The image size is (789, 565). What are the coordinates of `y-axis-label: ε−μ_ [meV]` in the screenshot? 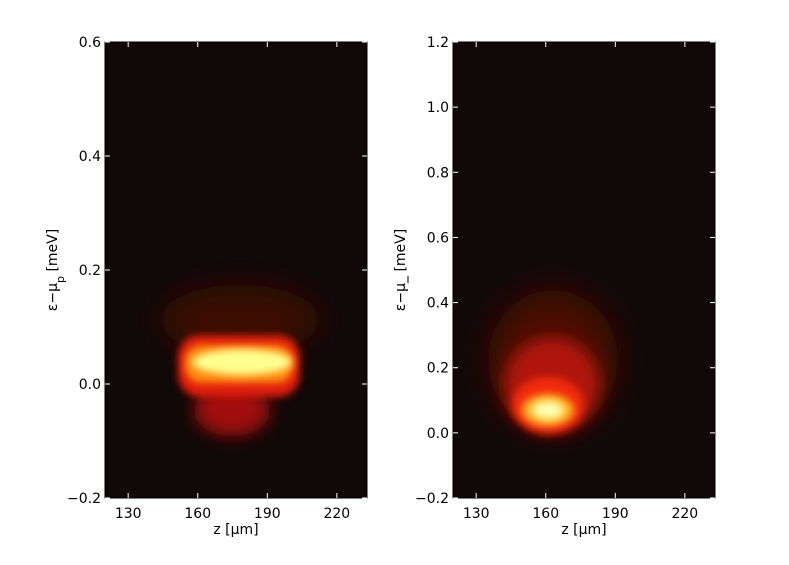 It's located at (401, 270).